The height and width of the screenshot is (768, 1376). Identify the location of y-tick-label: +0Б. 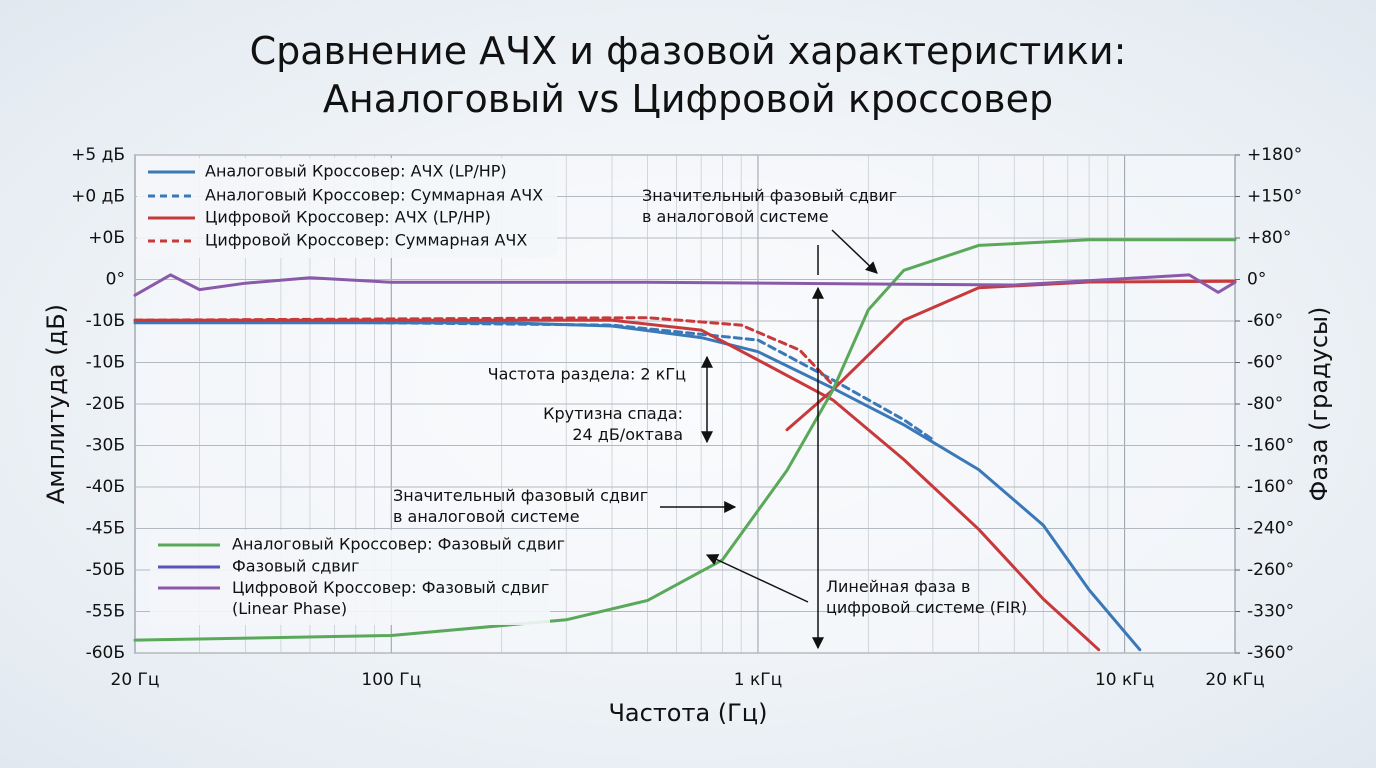
(106, 238).